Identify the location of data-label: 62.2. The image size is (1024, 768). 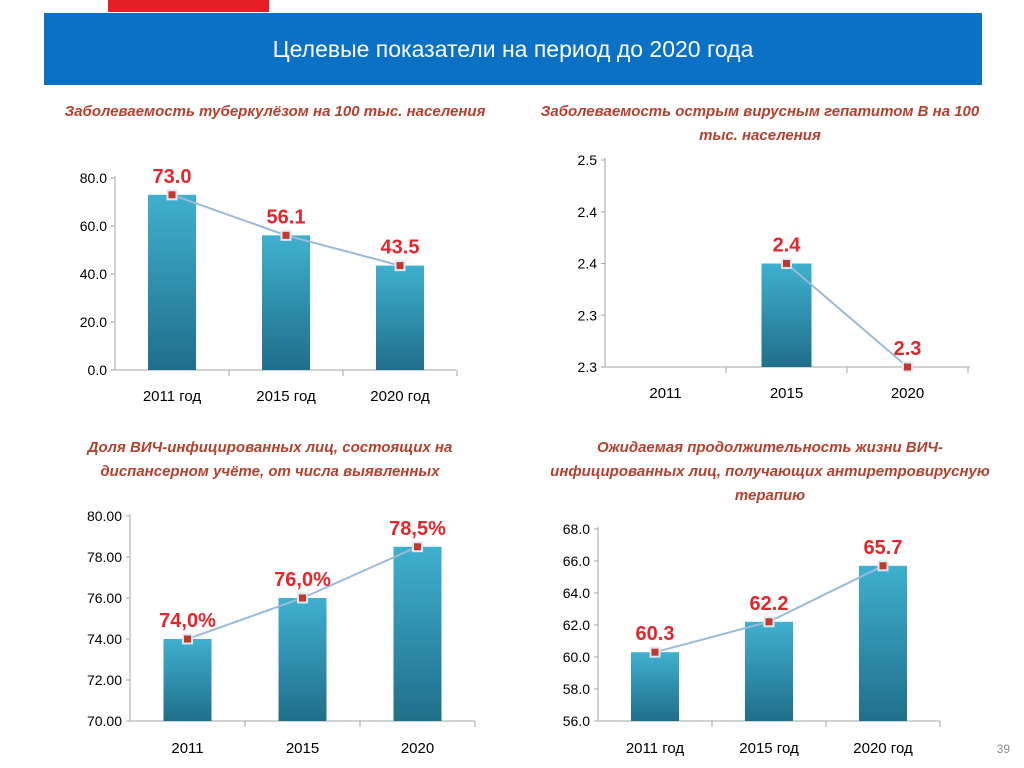
(769, 604).